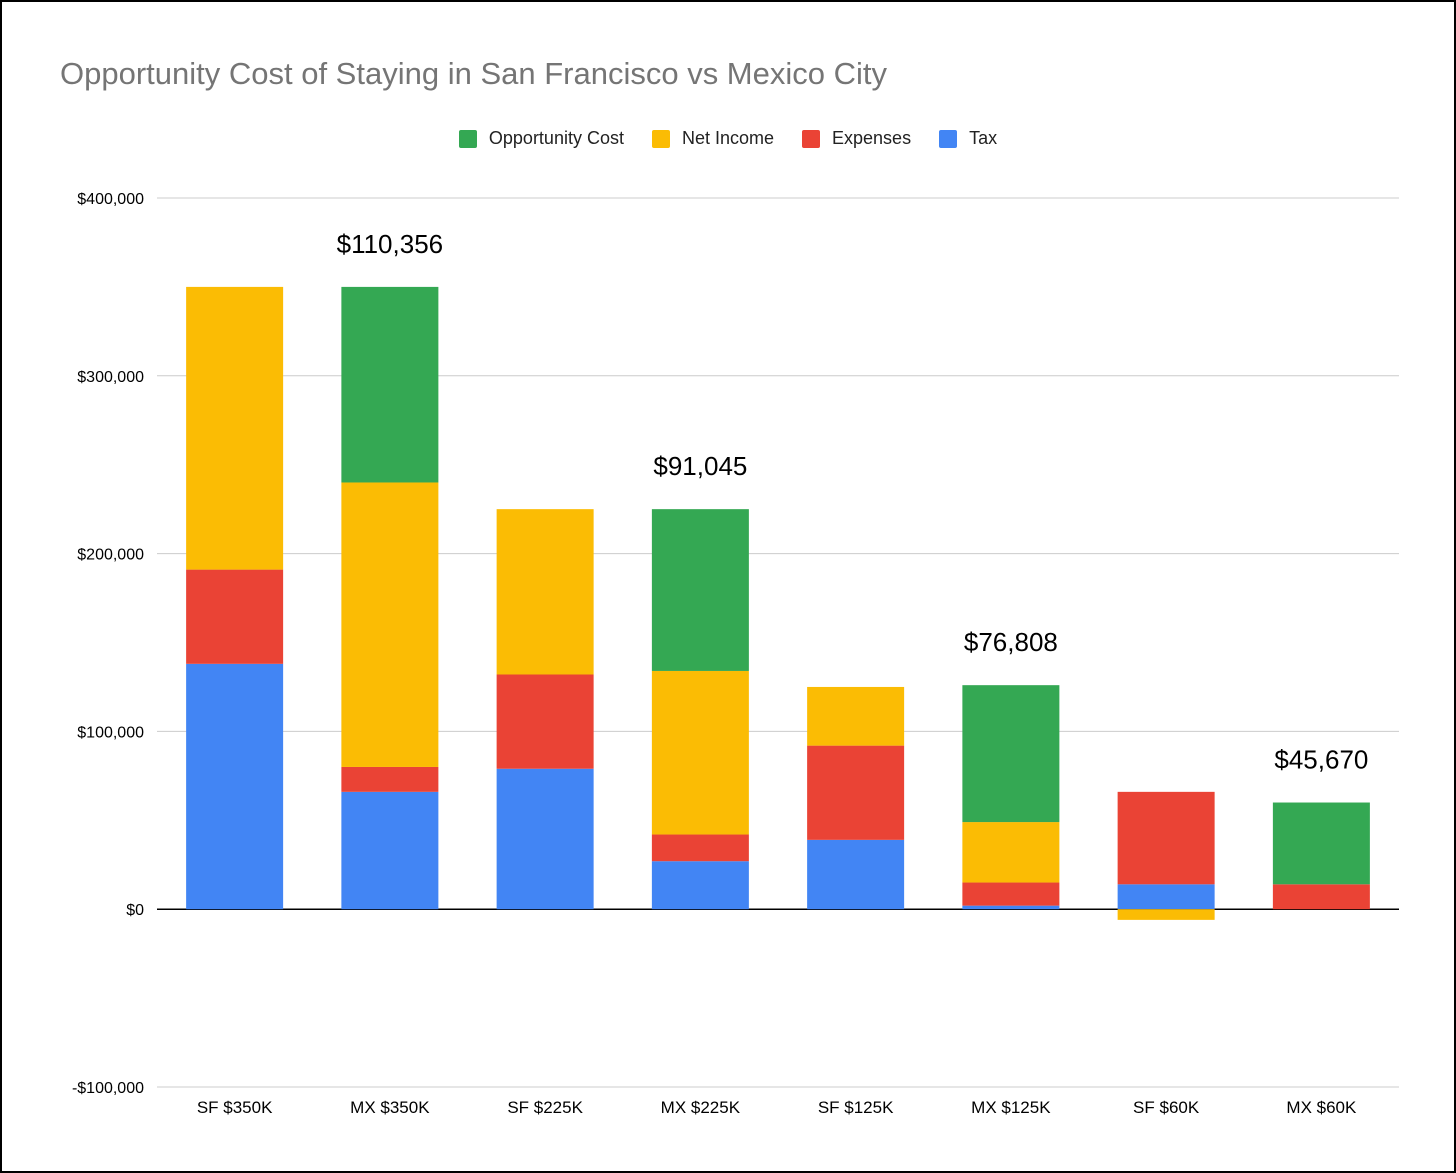  Describe the element at coordinates (872, 138) in the screenshot. I see `legend-label: Expenses` at that location.